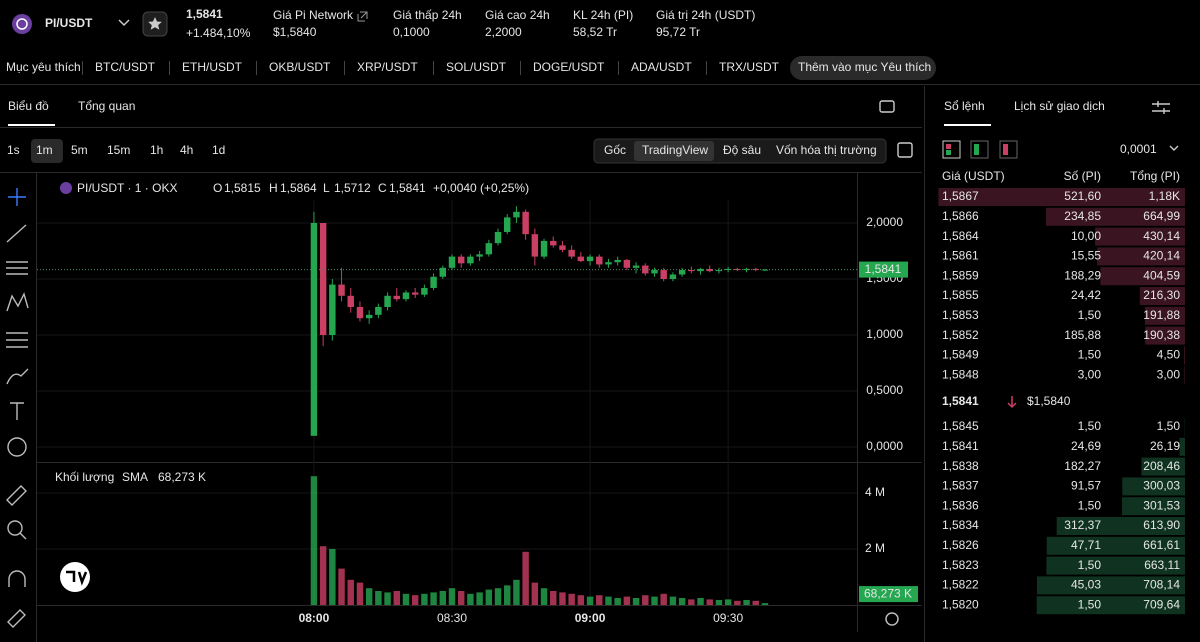 This screenshot has height=642, width=1200. What do you see at coordinates (951, 149) in the screenshot?
I see `view-both-icon` at bounding box center [951, 149].